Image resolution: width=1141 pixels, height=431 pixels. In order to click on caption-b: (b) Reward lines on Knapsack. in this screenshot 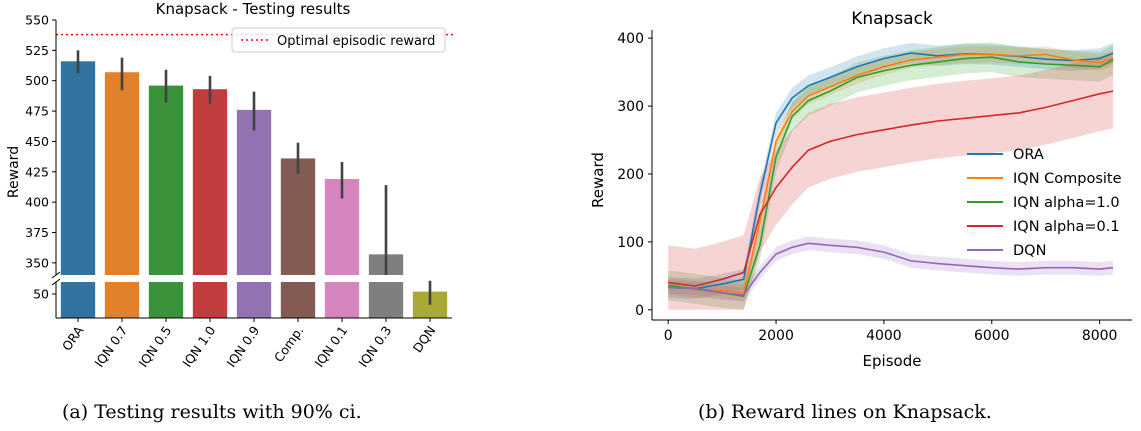, I will do `click(845, 412)`.